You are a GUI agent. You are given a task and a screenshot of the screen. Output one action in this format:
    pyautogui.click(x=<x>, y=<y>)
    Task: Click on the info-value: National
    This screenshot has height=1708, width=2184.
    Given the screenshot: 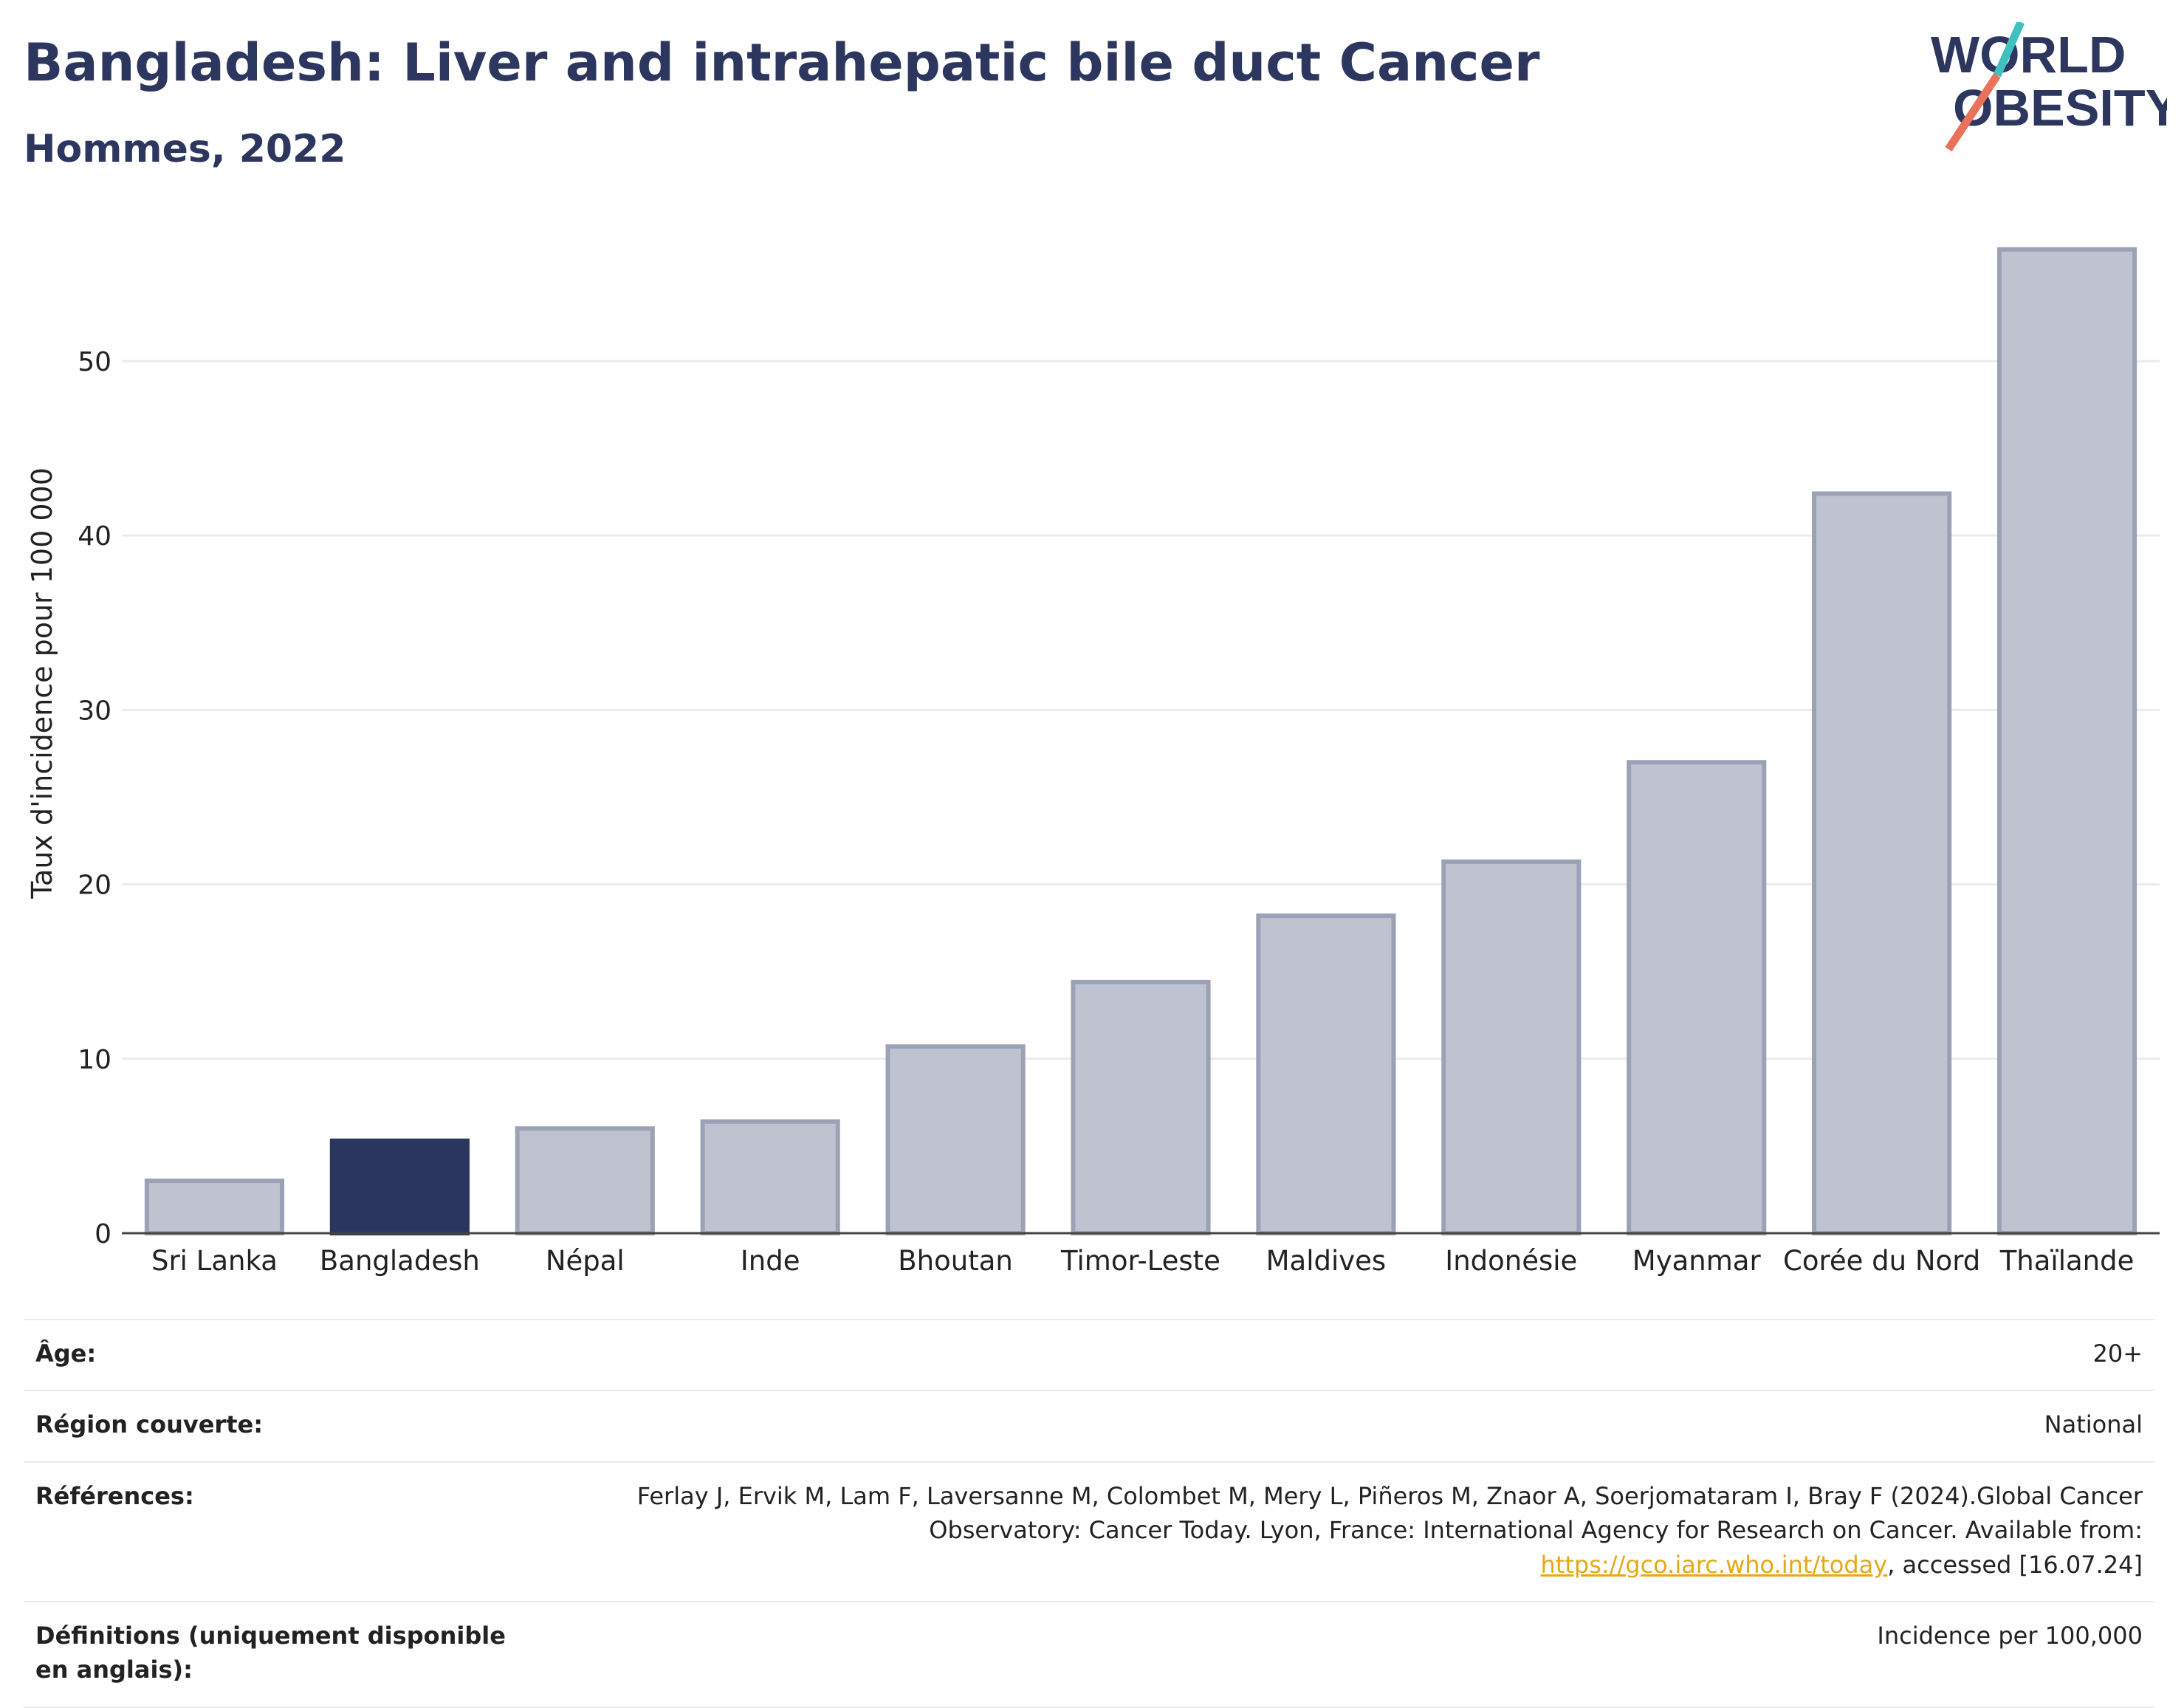 What is the action you would take?
    pyautogui.click(x=2094, y=1424)
    